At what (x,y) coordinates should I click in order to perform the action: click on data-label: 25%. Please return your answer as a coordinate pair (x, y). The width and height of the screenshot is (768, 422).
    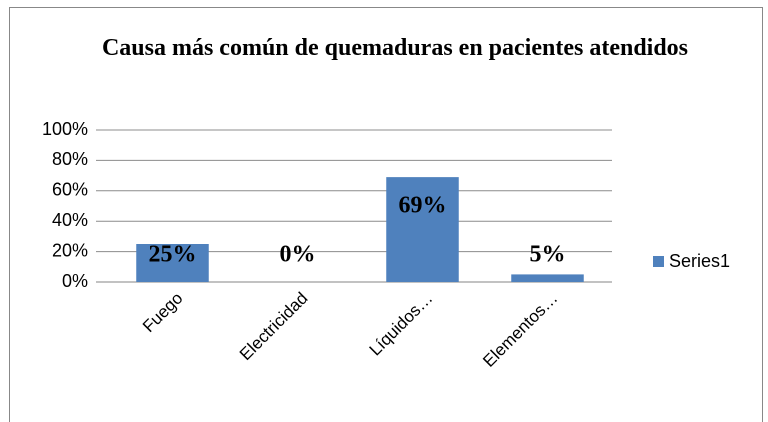
    Looking at the image, I should click on (173, 255).